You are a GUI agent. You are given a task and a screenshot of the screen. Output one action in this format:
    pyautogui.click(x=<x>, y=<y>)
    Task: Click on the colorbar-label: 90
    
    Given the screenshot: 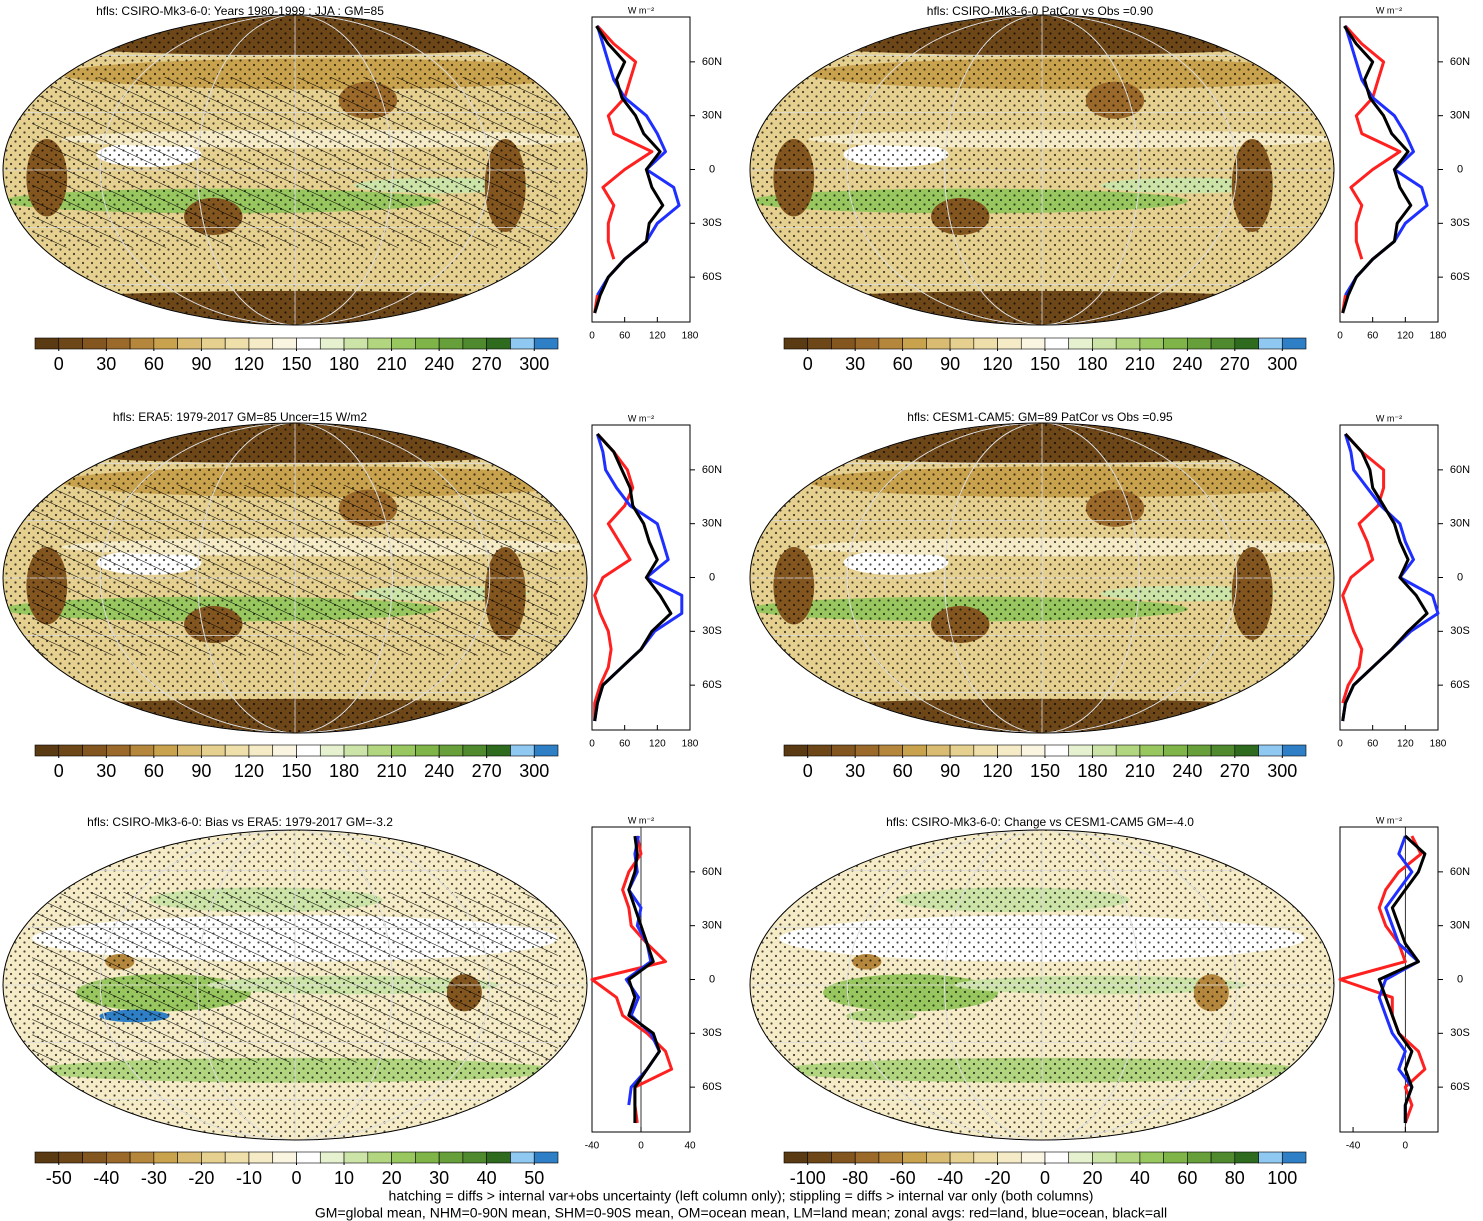 What is the action you would take?
    pyautogui.click(x=950, y=364)
    